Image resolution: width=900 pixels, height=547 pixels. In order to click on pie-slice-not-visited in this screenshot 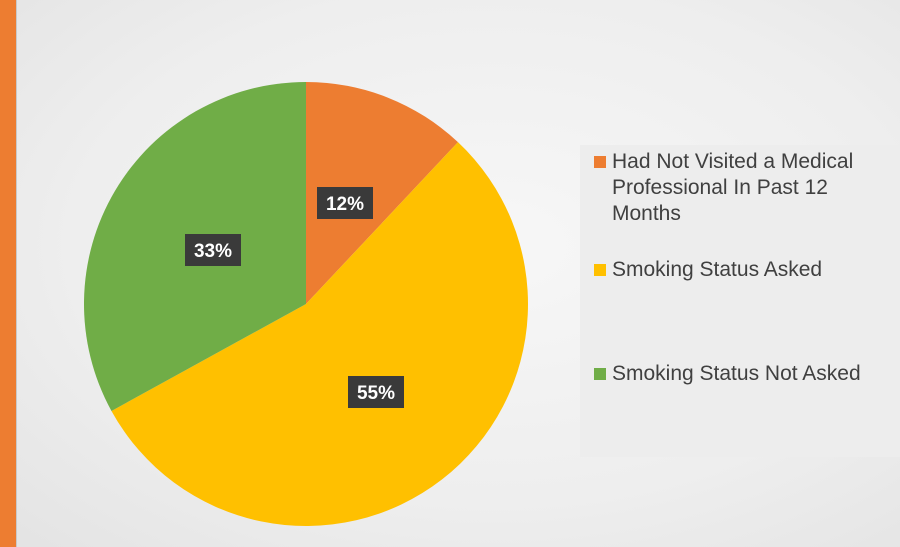, I will do `click(382, 193)`.